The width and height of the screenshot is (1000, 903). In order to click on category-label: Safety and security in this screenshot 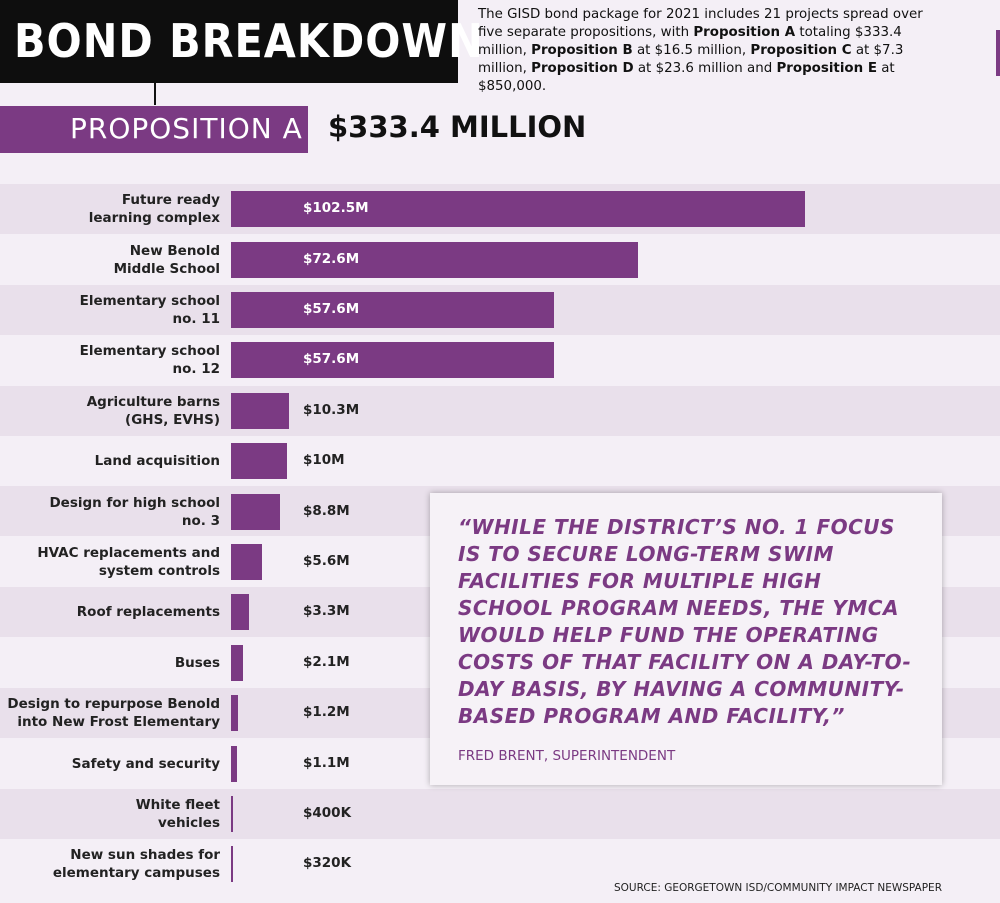, I will do `click(145, 763)`.